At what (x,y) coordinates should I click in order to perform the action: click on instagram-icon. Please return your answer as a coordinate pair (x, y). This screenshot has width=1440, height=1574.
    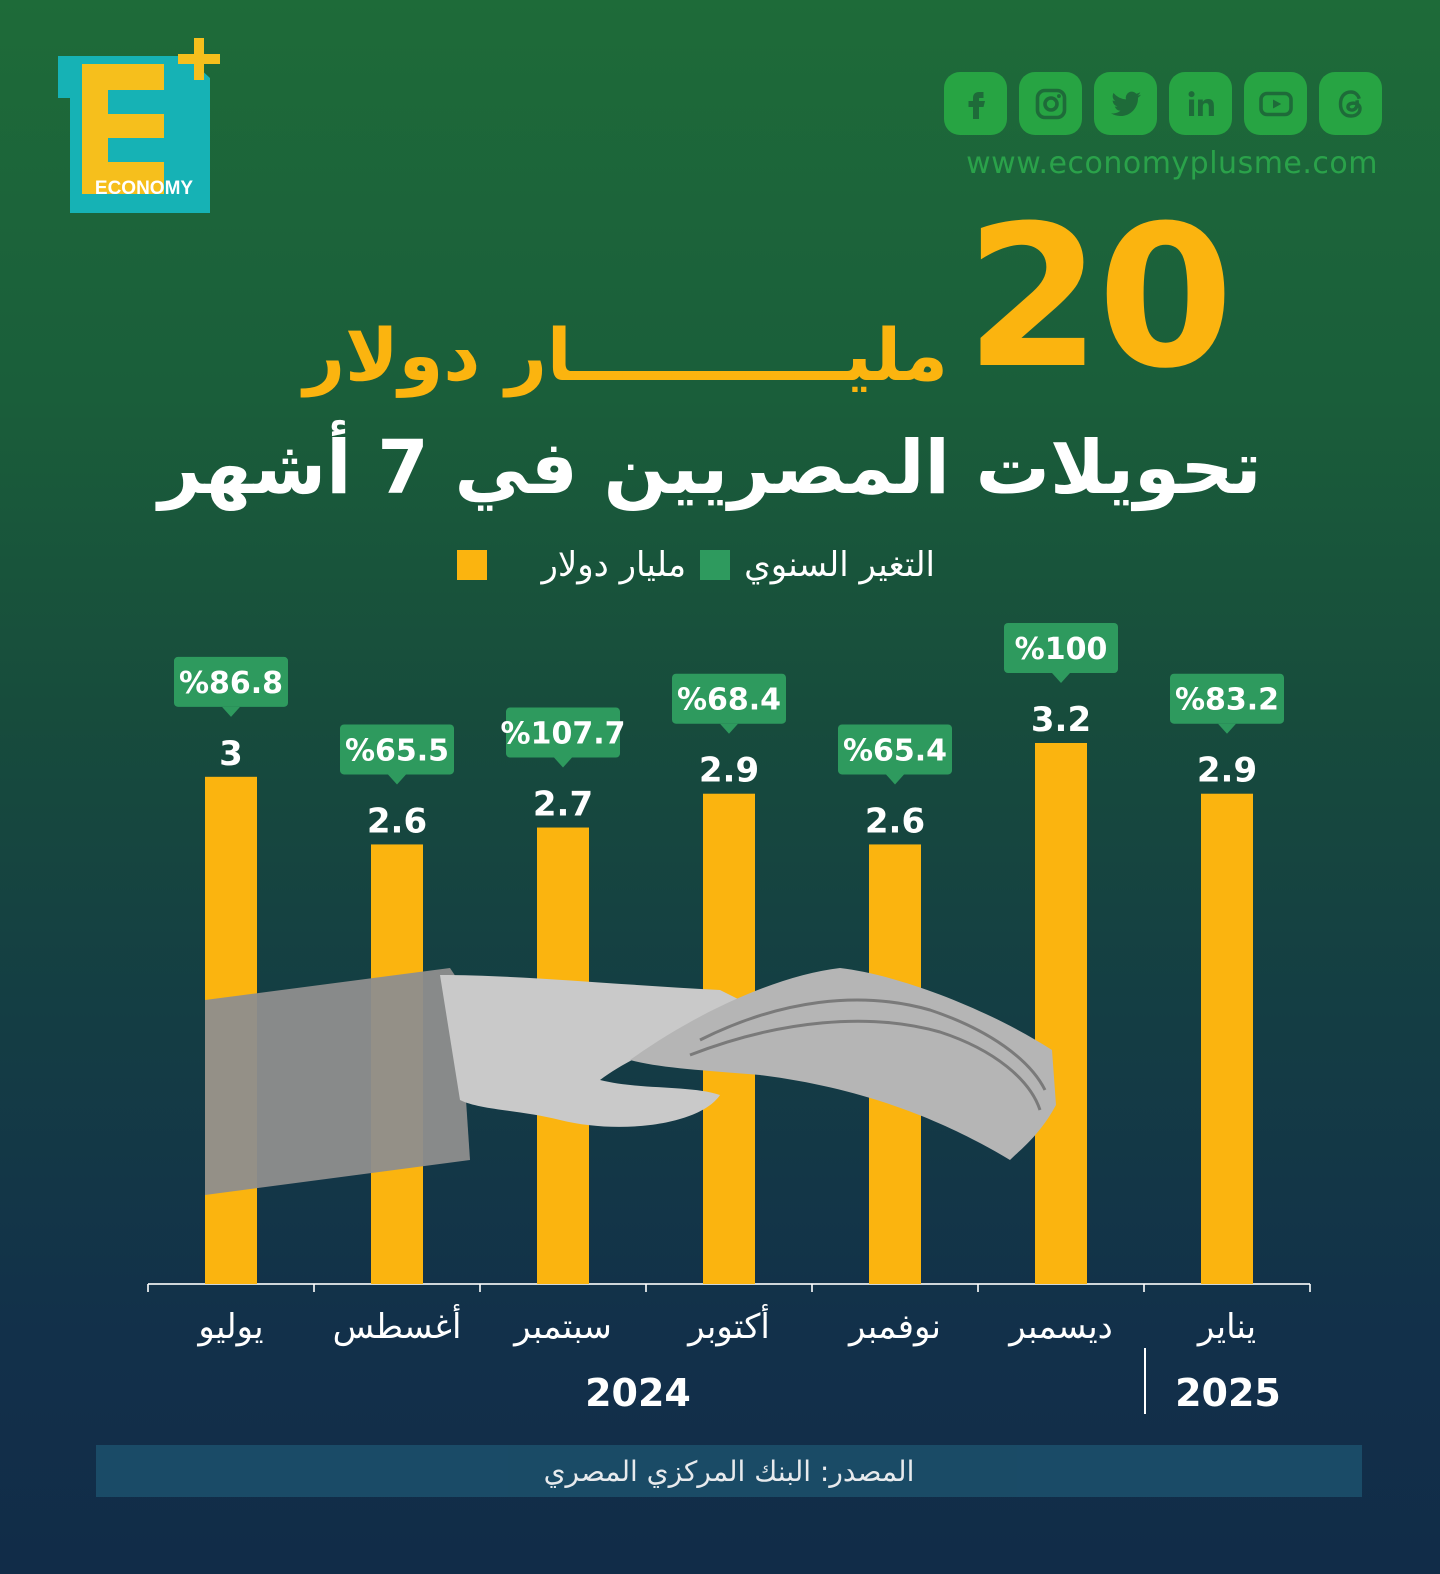
    Looking at the image, I should click on (1050, 103).